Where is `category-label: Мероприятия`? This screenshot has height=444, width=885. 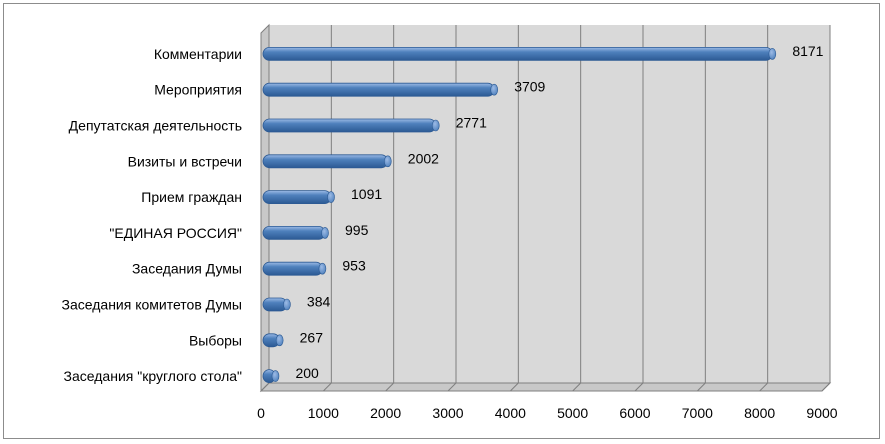
category-label: Мероприятия is located at coordinates (198, 90).